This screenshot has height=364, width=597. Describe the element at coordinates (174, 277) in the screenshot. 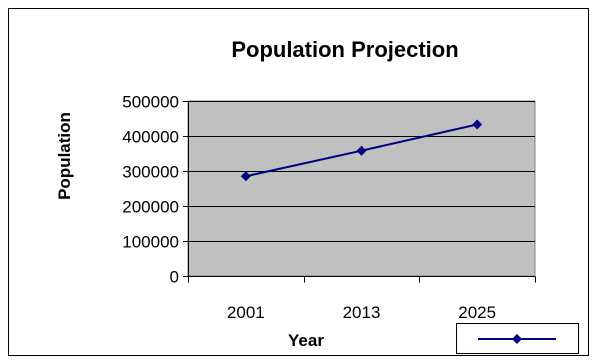

I see `y-tick-label: 0` at that location.